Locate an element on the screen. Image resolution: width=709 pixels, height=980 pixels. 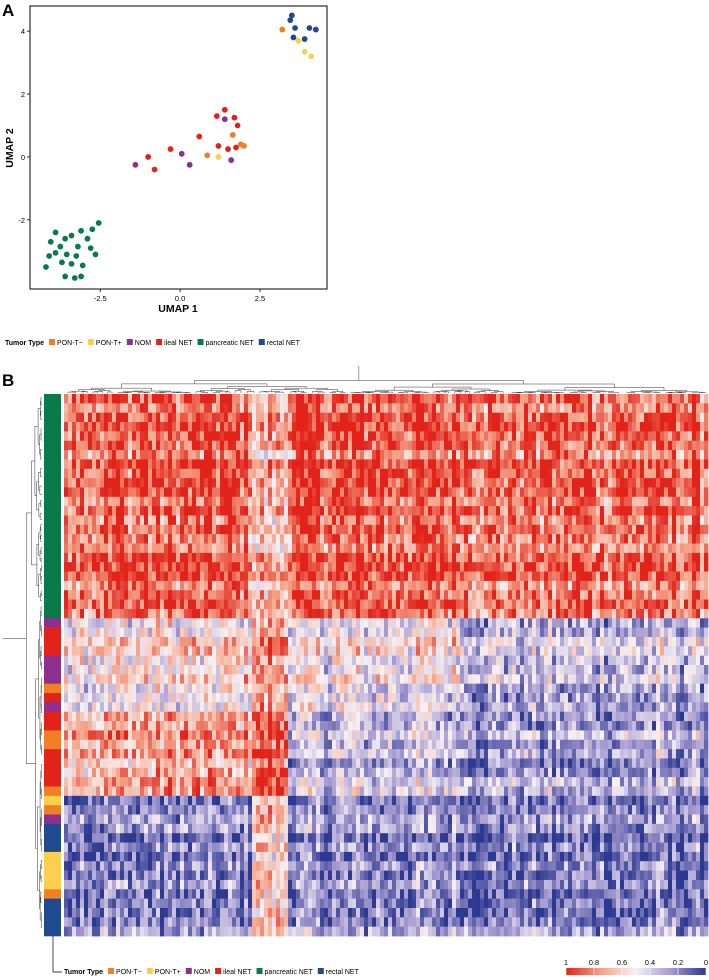
legend-swatch is located at coordinates (200, 342).